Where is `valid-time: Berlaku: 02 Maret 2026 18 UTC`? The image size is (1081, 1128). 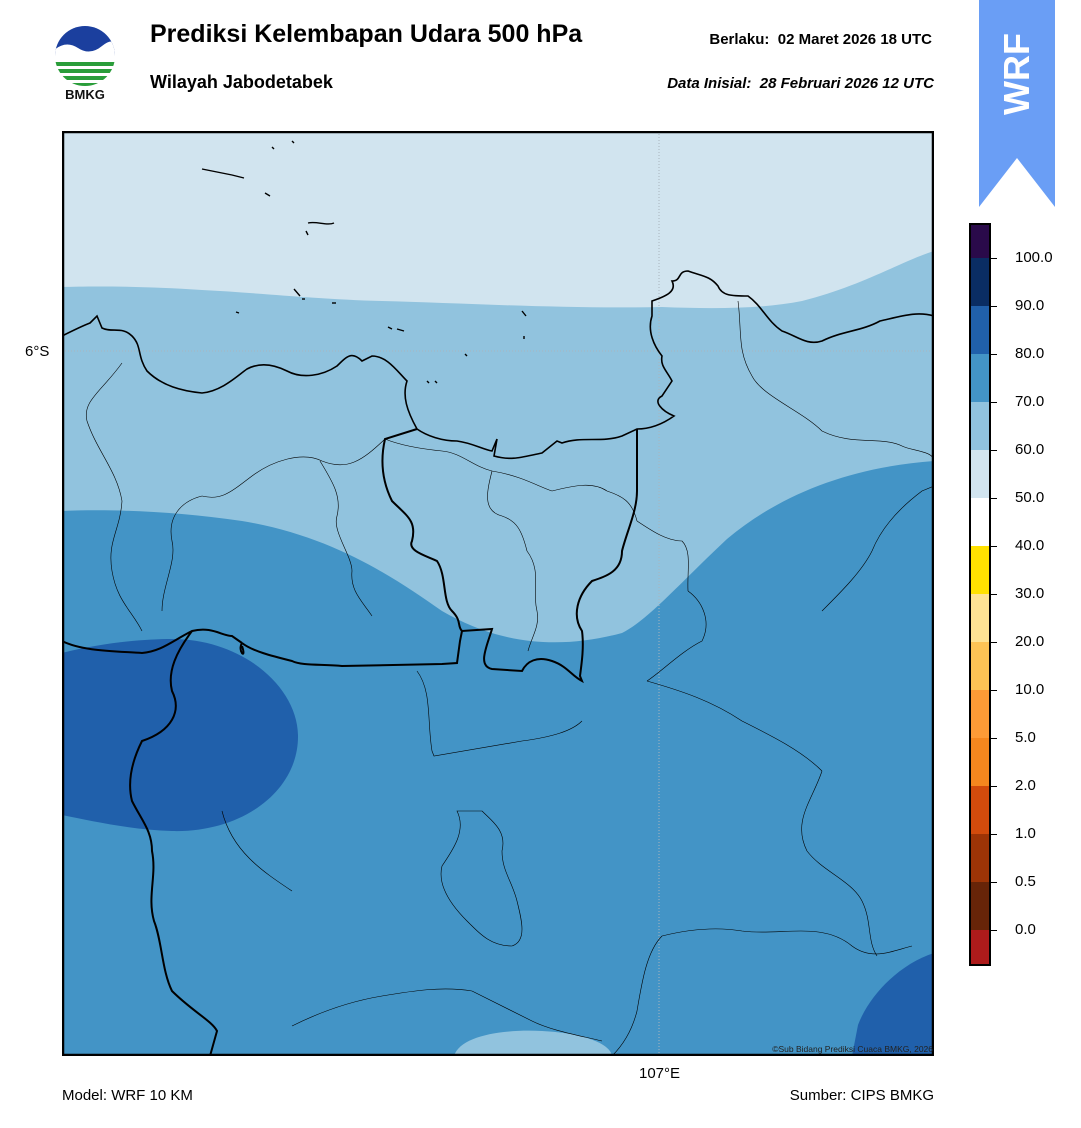 valid-time: Berlaku: 02 Maret 2026 18 UTC is located at coordinates (820, 39).